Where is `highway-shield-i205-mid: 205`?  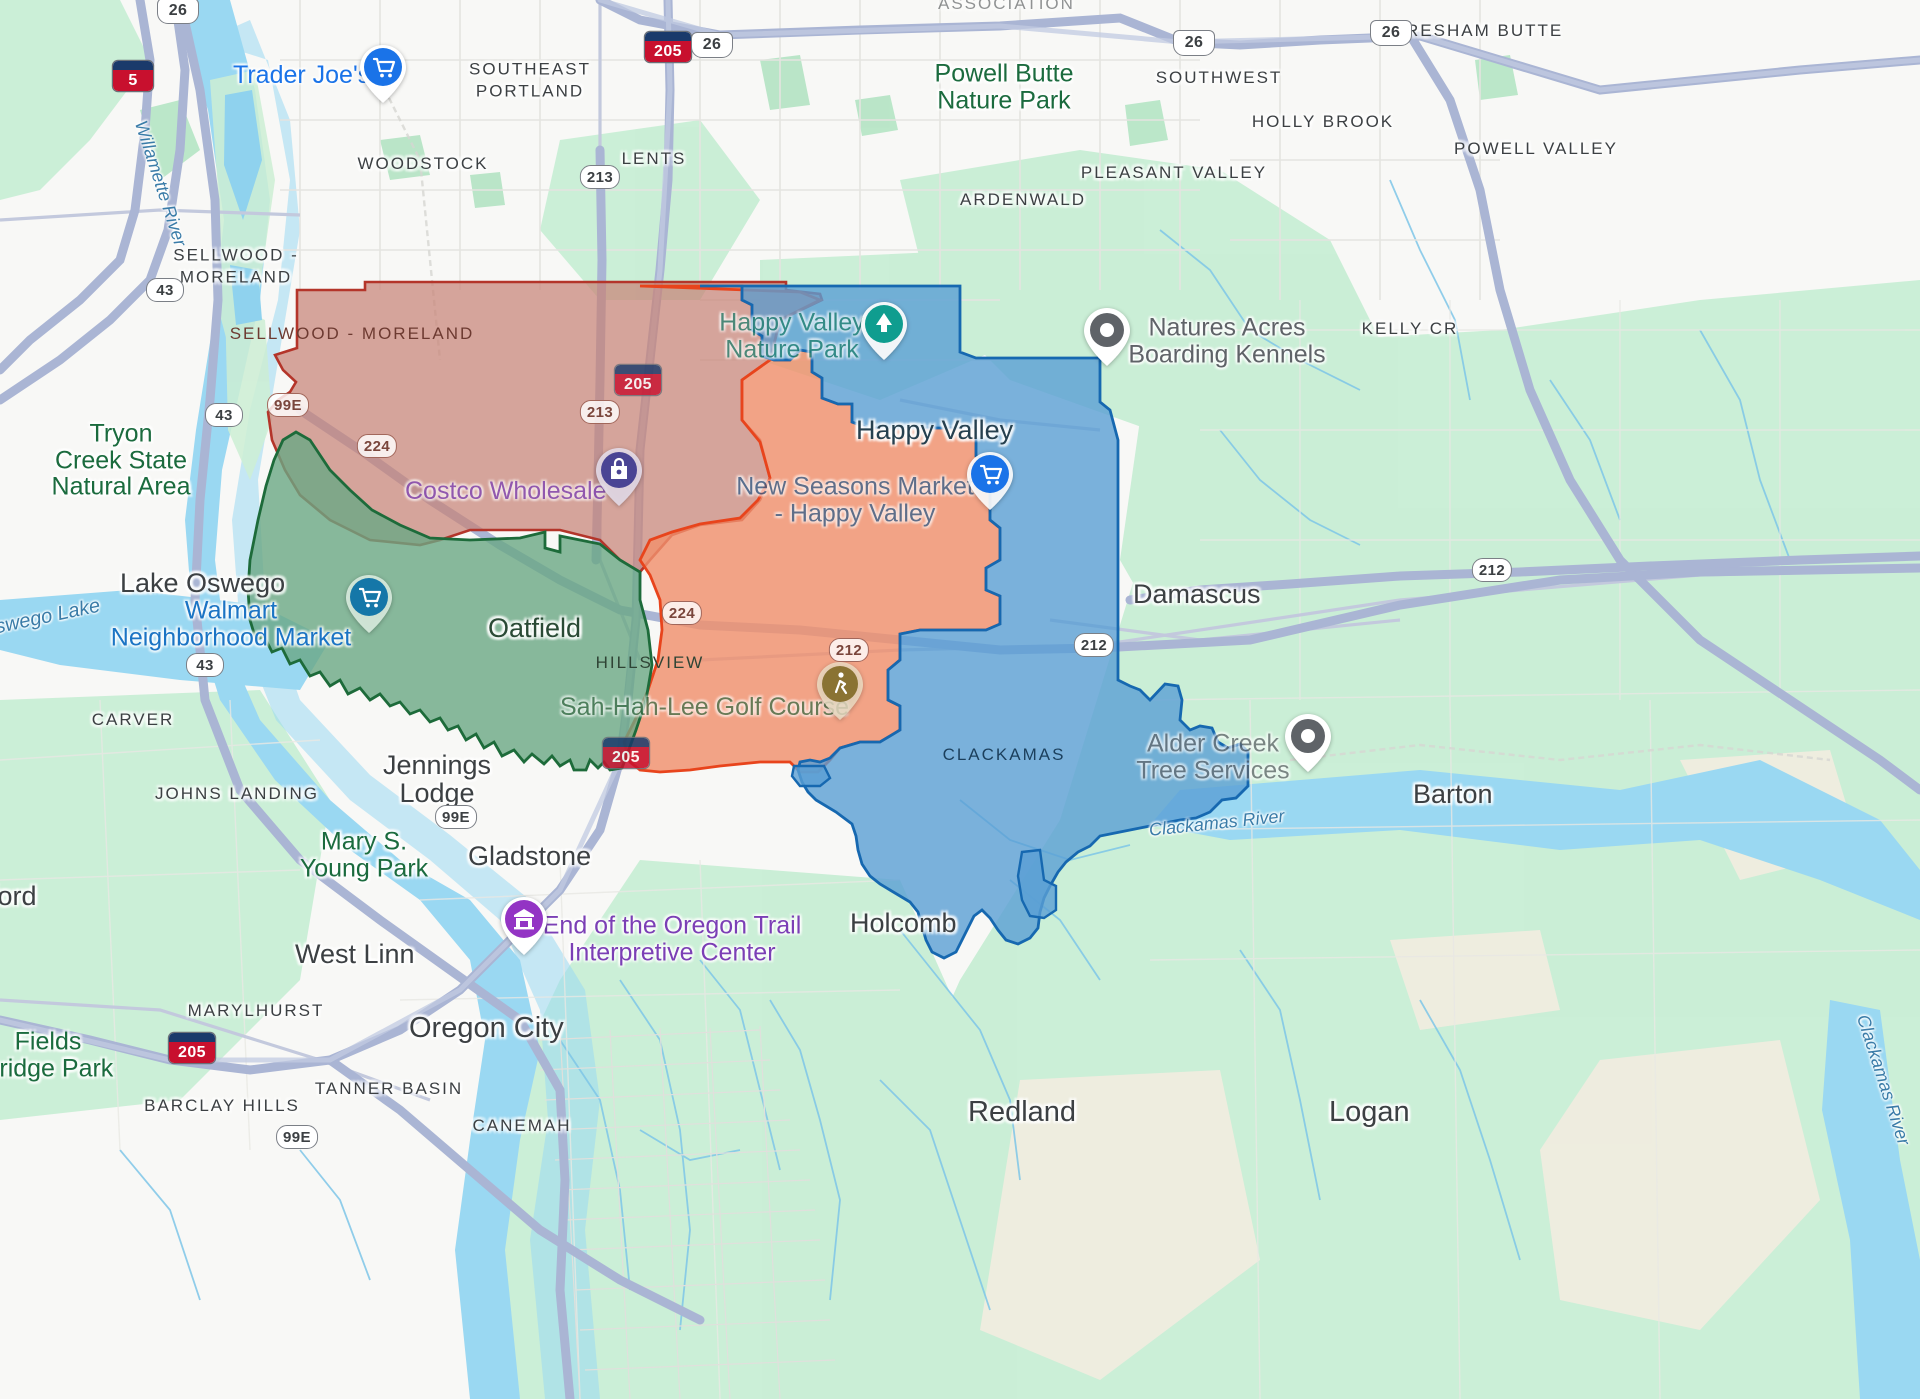
highway-shield-i205-mid: 205 is located at coordinates (638, 380).